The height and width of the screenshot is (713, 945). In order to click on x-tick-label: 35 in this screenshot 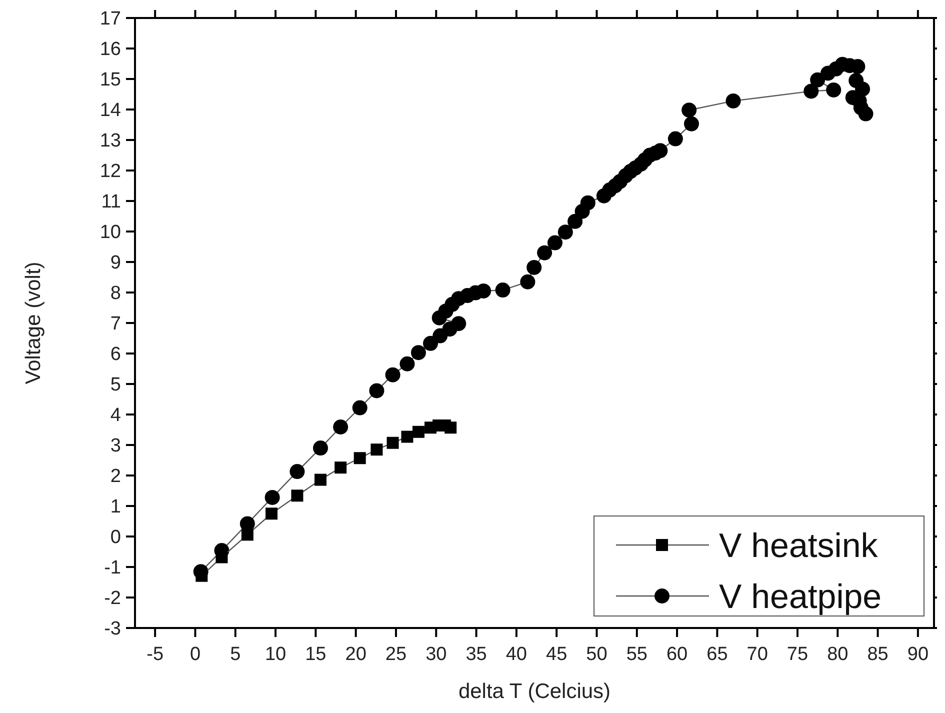, I will do `click(476, 654)`.